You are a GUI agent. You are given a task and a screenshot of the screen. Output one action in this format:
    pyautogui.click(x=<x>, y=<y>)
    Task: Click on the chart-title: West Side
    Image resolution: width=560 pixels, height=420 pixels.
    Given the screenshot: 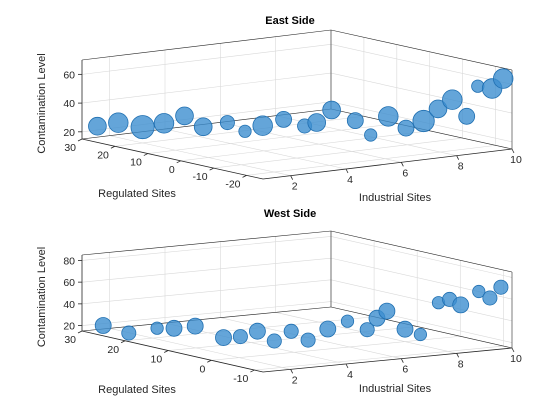 What is the action you would take?
    pyautogui.click(x=290, y=214)
    